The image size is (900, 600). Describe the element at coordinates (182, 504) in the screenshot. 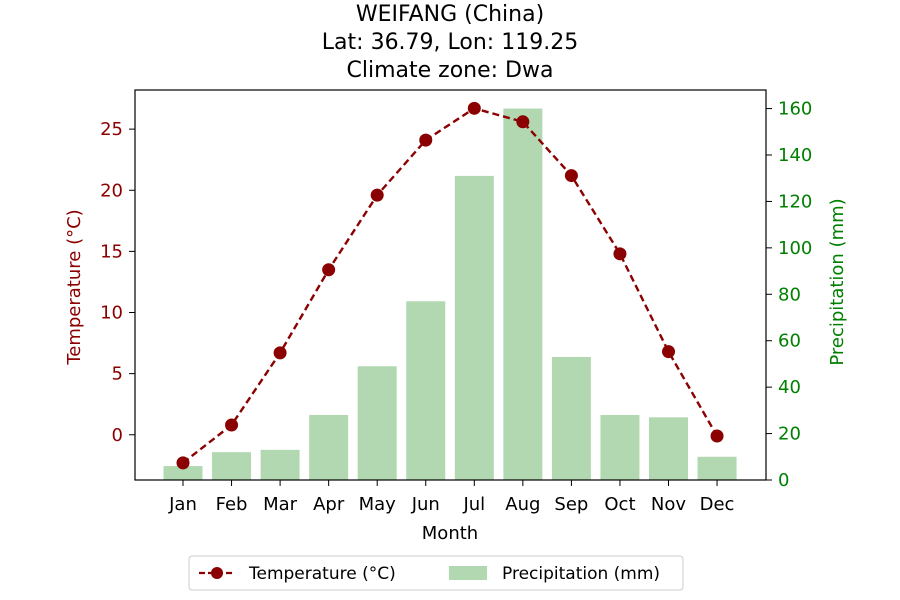

I see `x-tick-label: Jan` at that location.